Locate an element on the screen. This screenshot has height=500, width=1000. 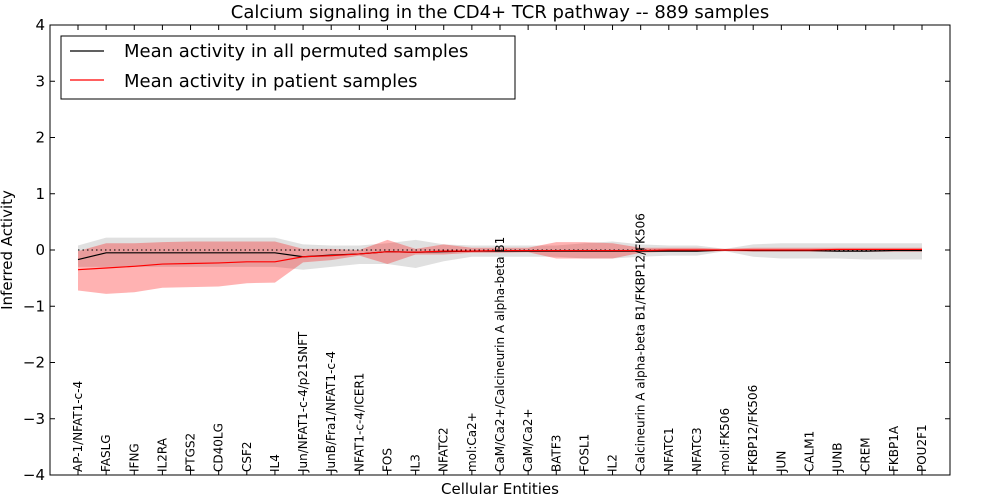
x-tick-label: JUN is located at coordinates (781, 462).